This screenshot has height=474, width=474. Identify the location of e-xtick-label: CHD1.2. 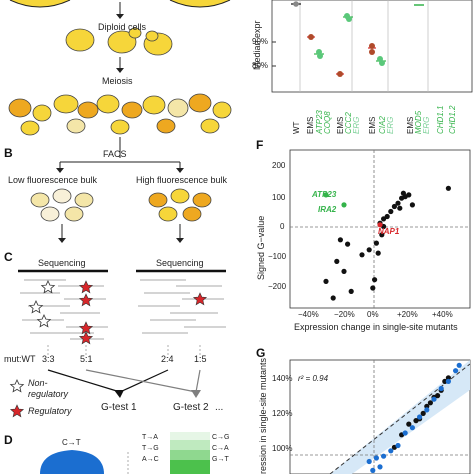
(452, 119).